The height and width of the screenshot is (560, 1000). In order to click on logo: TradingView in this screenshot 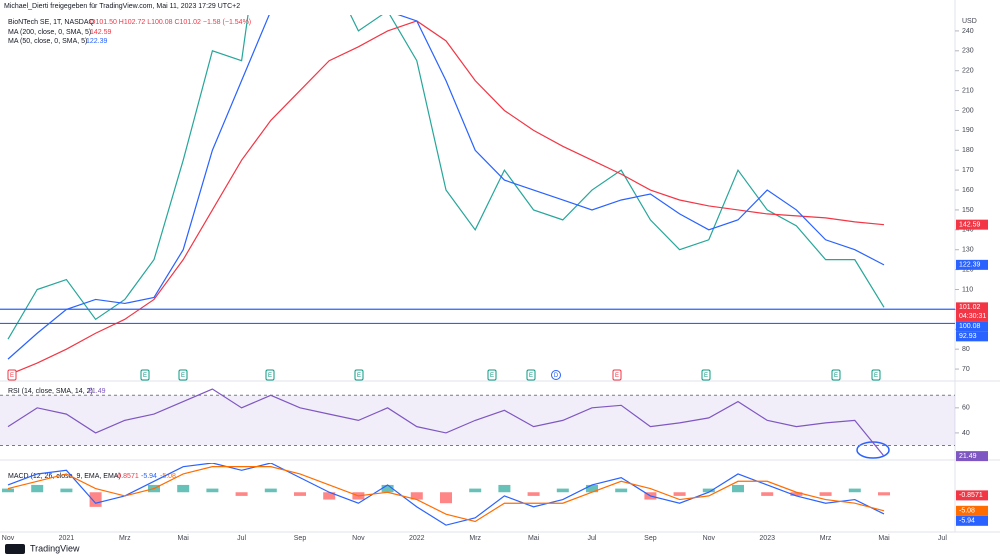, I will do `click(55, 548)`.